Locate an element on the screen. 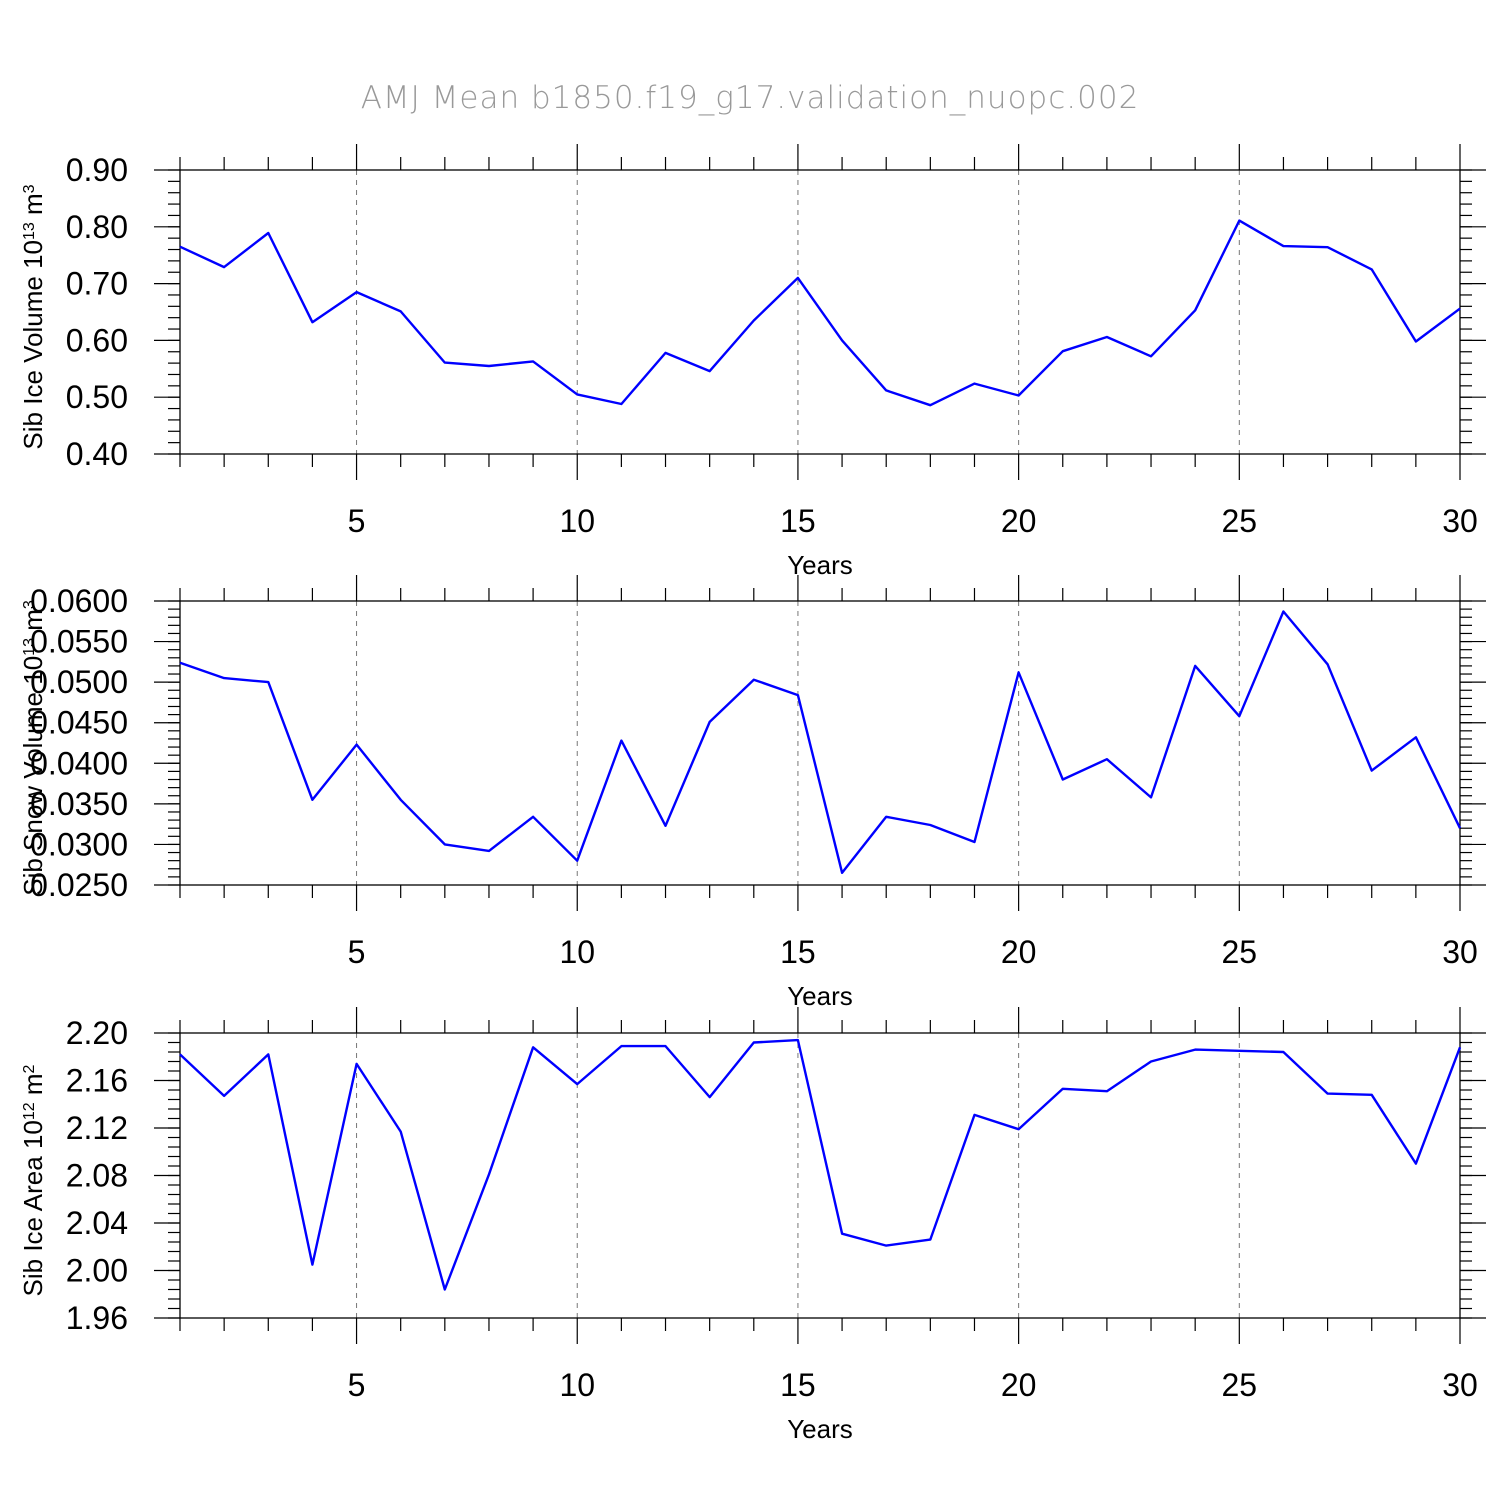 This screenshot has width=1500, height=1500. y-axis-label: Sib Snow Volume 1013 m3 is located at coordinates (33, 748).